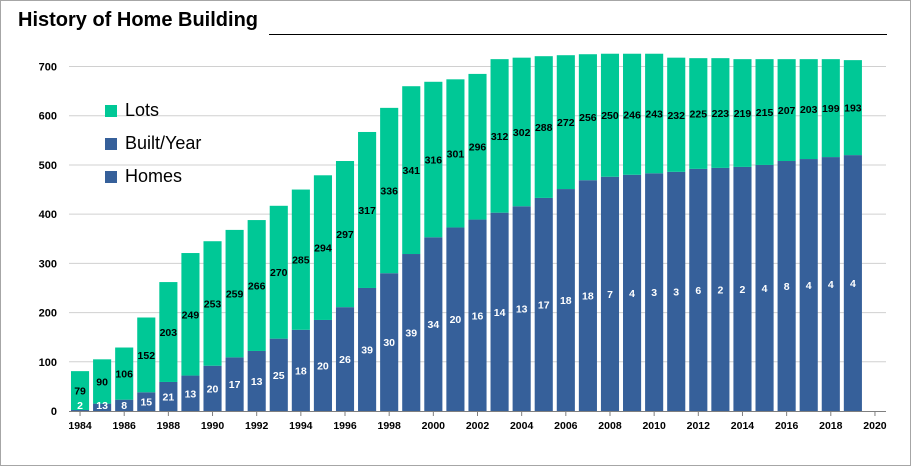 Image resolution: width=911 pixels, height=466 pixels. What do you see at coordinates (367, 211) in the screenshot?
I see `data-label-lots: 317` at bounding box center [367, 211].